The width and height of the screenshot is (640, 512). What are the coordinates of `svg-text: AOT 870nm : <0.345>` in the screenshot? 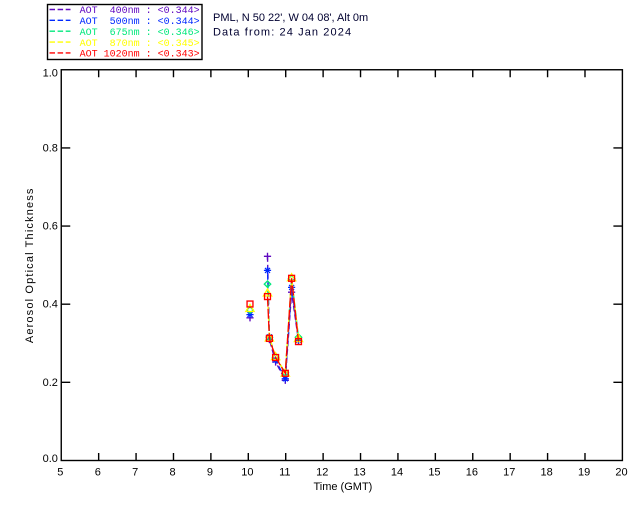 It's located at (140, 44).